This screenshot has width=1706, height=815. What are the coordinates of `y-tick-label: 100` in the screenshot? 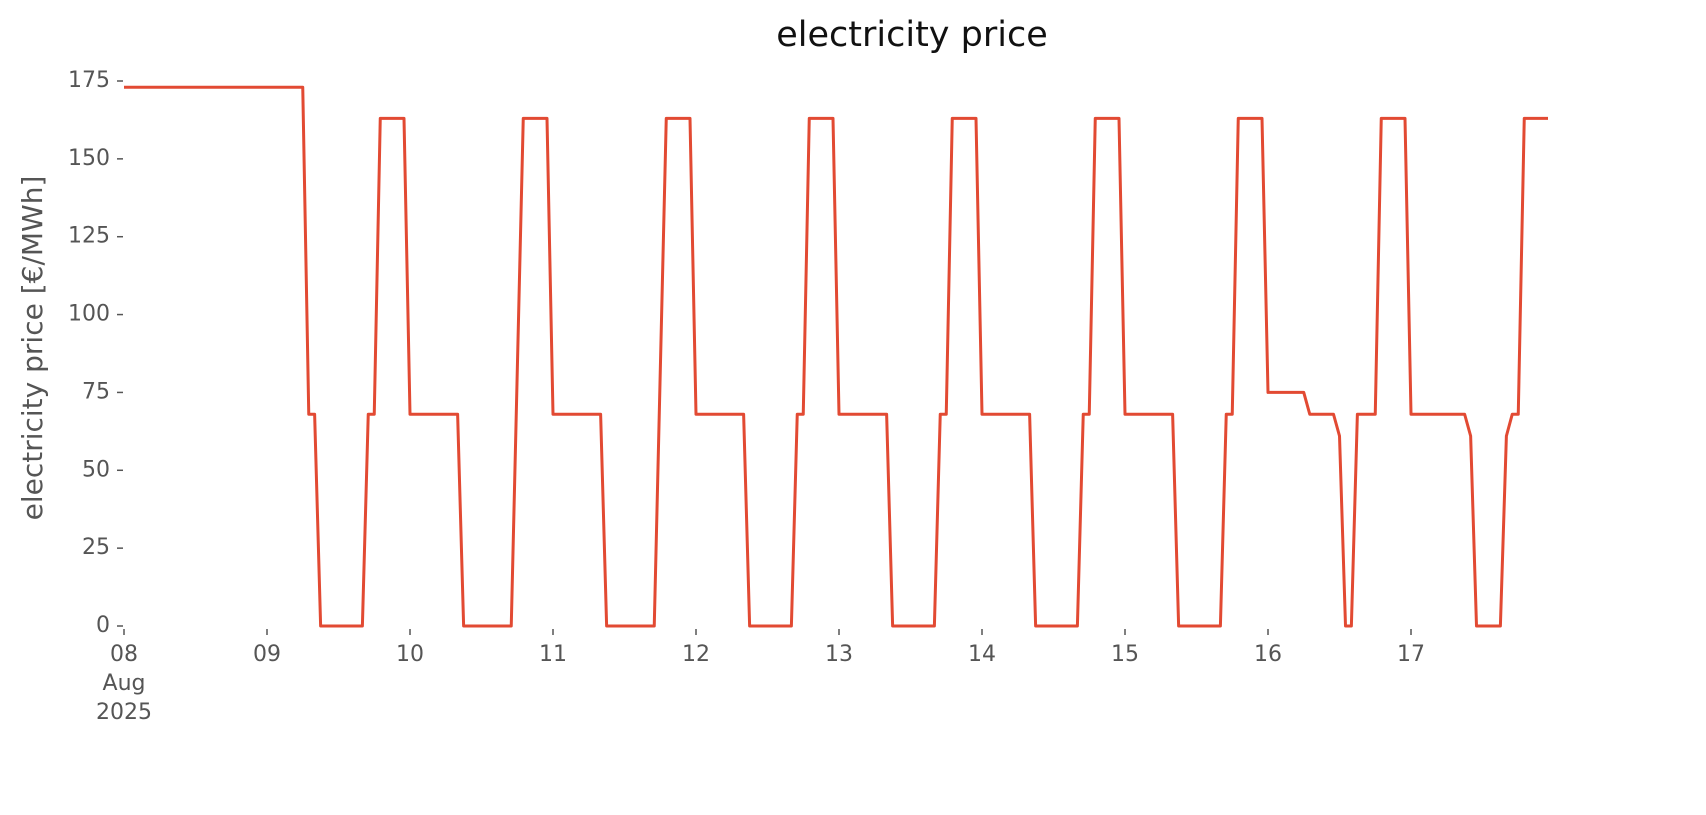 It's located at (89, 314).